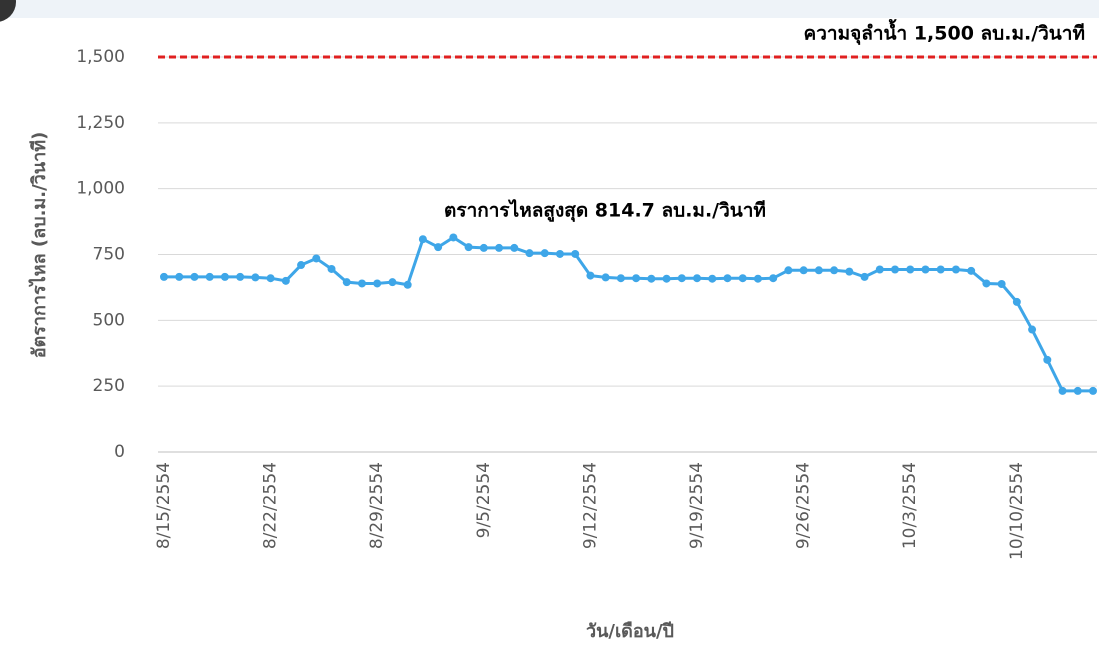 The width and height of the screenshot is (1099, 650). Describe the element at coordinates (119, 452) in the screenshot. I see `y-tick-label: 0` at that location.